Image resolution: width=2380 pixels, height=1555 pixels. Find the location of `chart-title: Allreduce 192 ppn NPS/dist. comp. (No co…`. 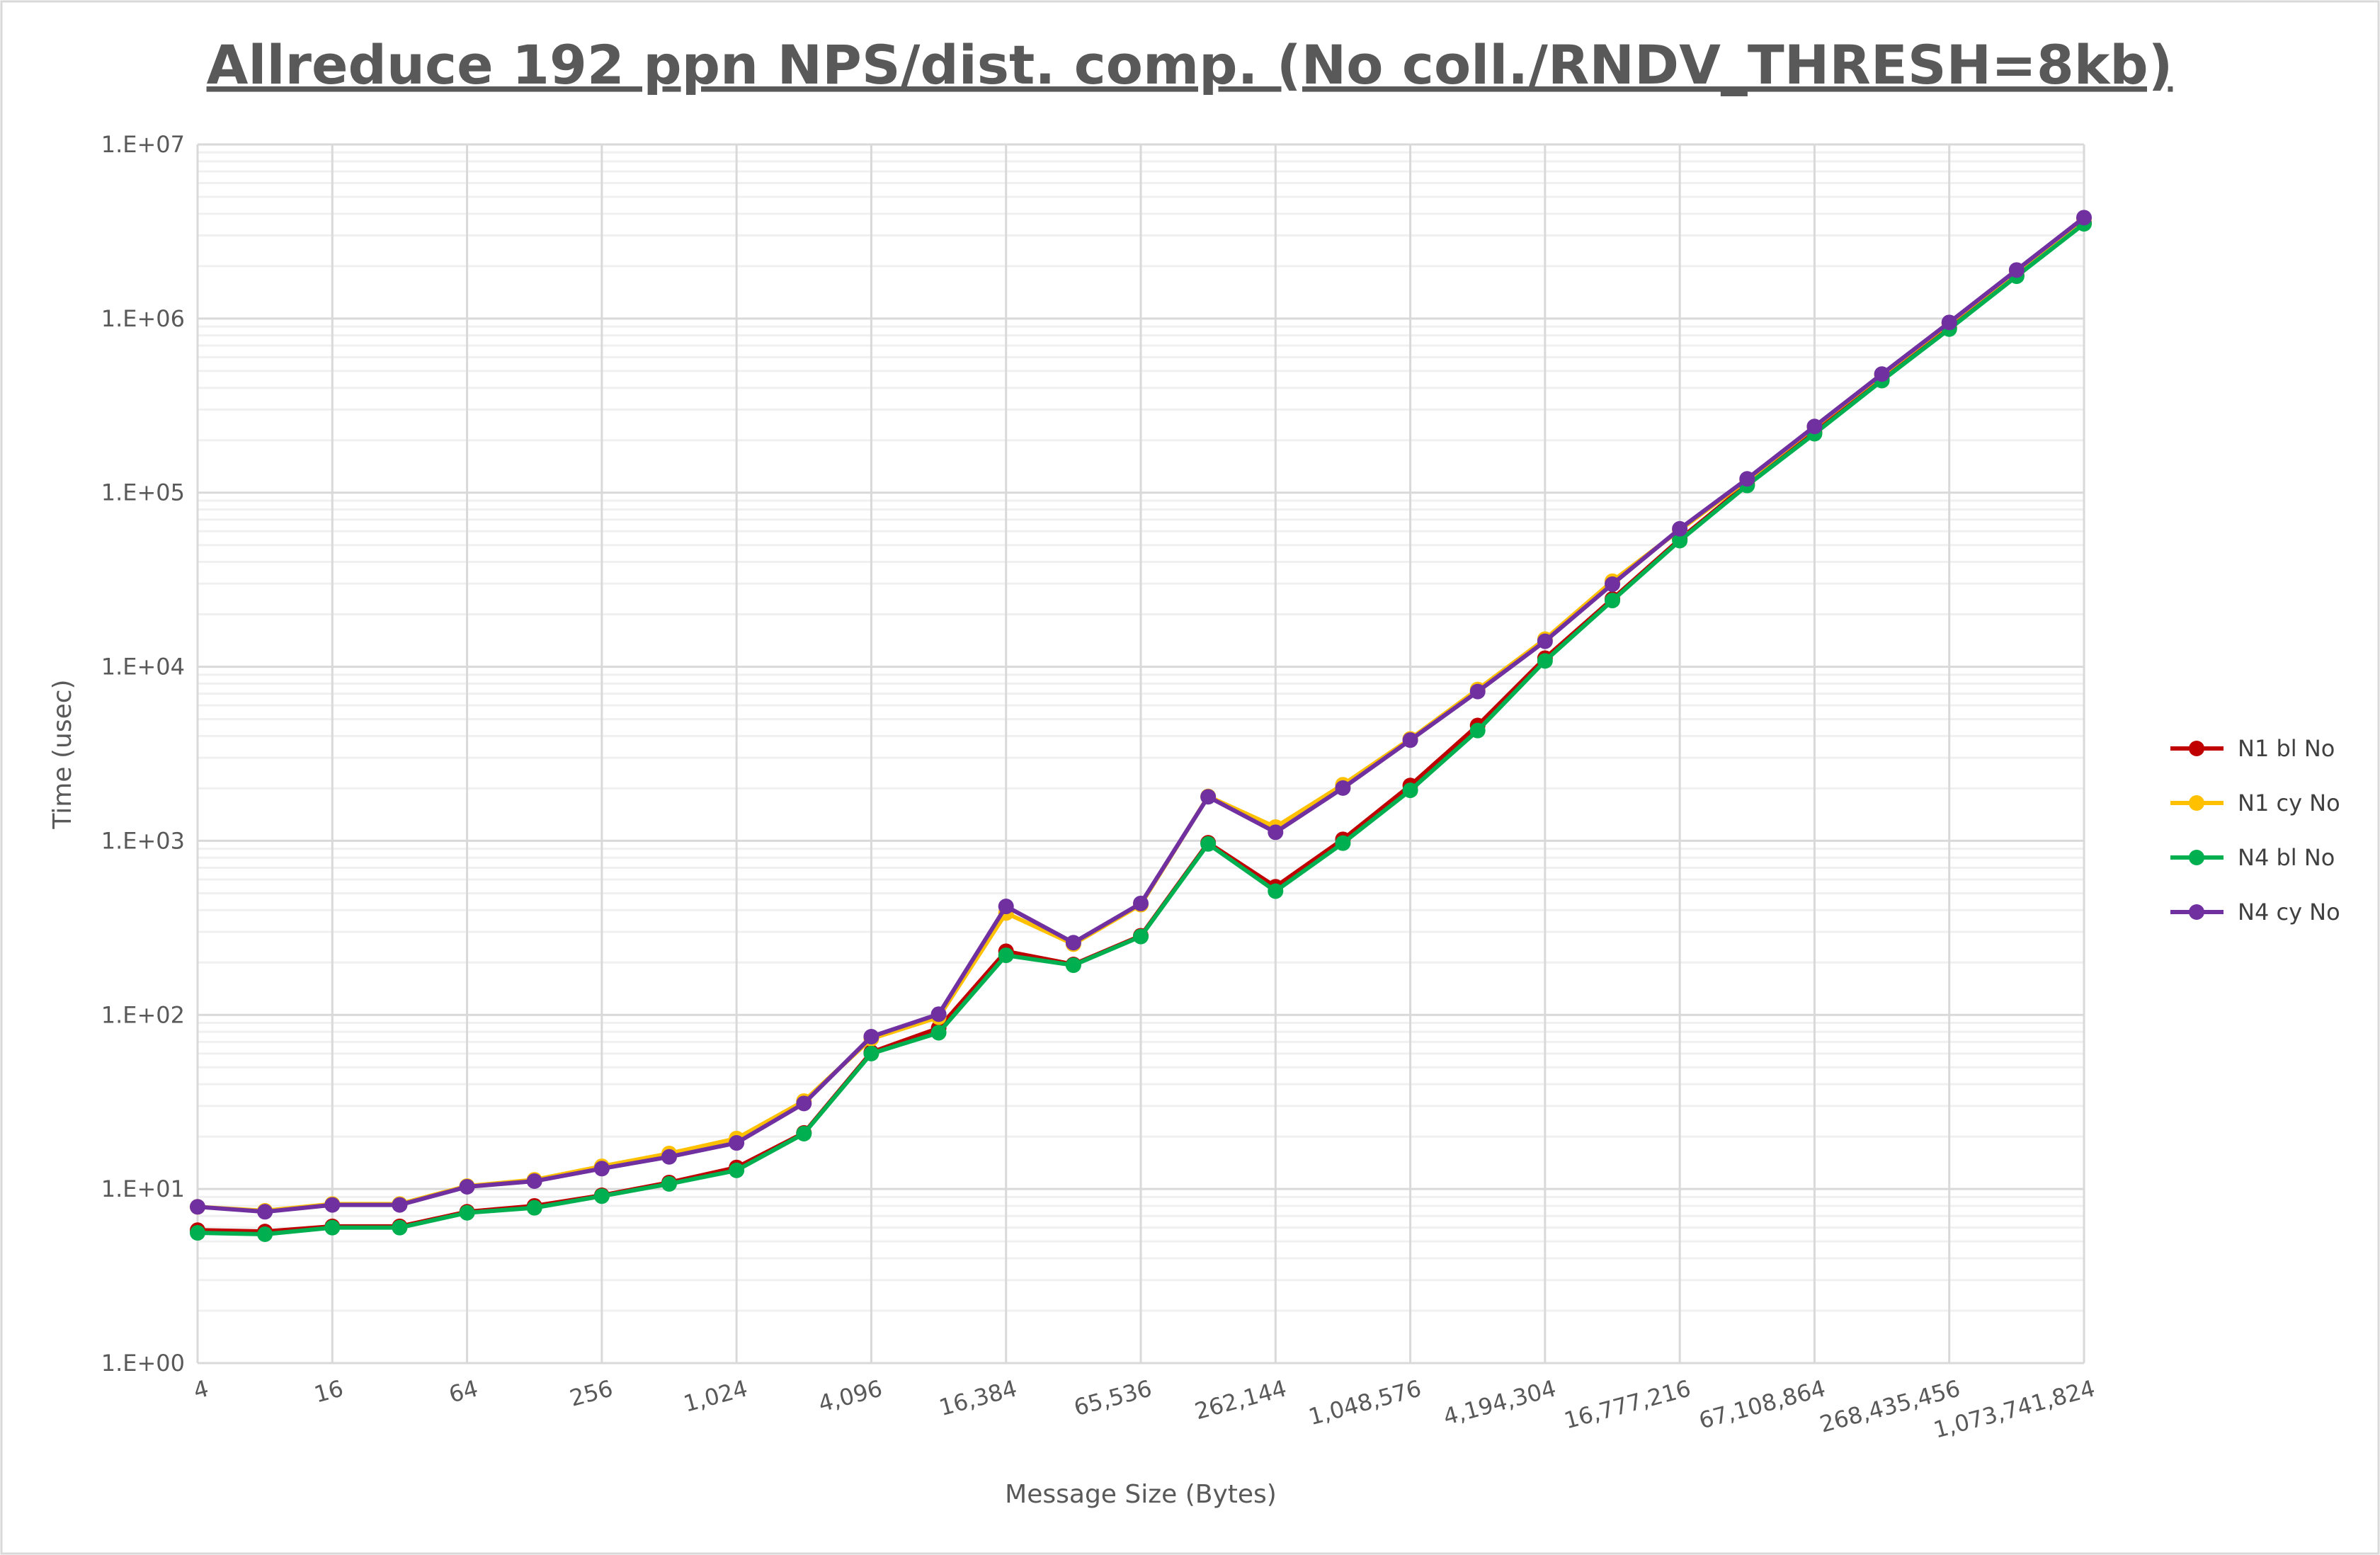

chart-title: Allreduce 192 ppn NPS/dist. comp. (No co… is located at coordinates (1190, 64).